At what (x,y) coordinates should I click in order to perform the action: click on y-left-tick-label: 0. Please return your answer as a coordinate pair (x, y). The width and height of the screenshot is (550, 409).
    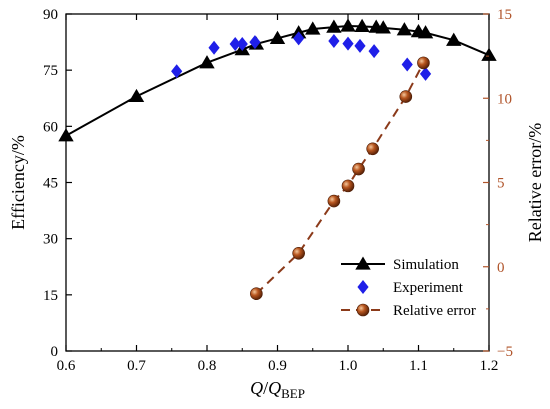
    Looking at the image, I should click on (55, 352).